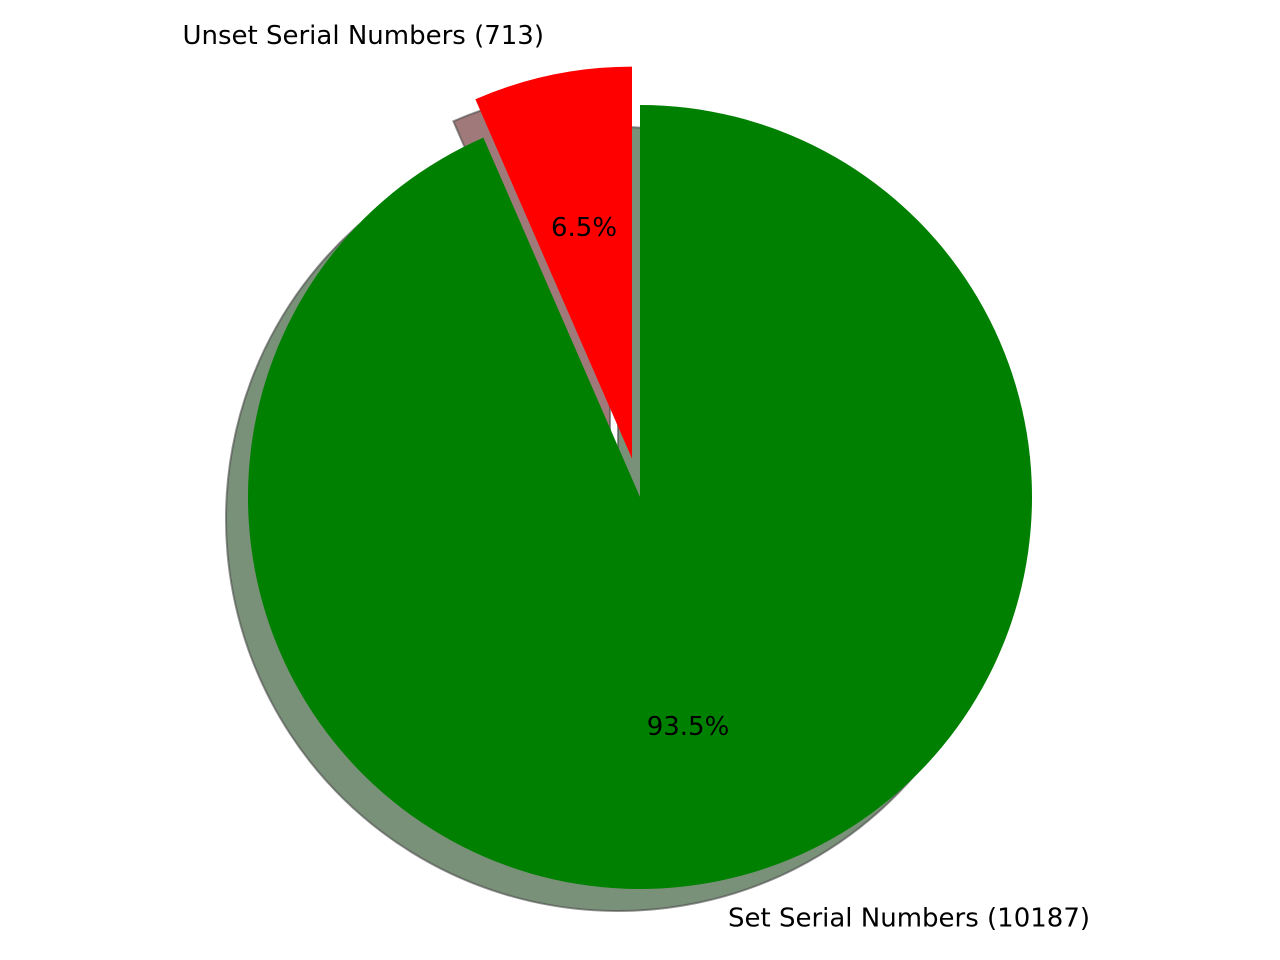  I want to click on slice-label-1: Set Serial Numbers (10187), so click(909, 919).